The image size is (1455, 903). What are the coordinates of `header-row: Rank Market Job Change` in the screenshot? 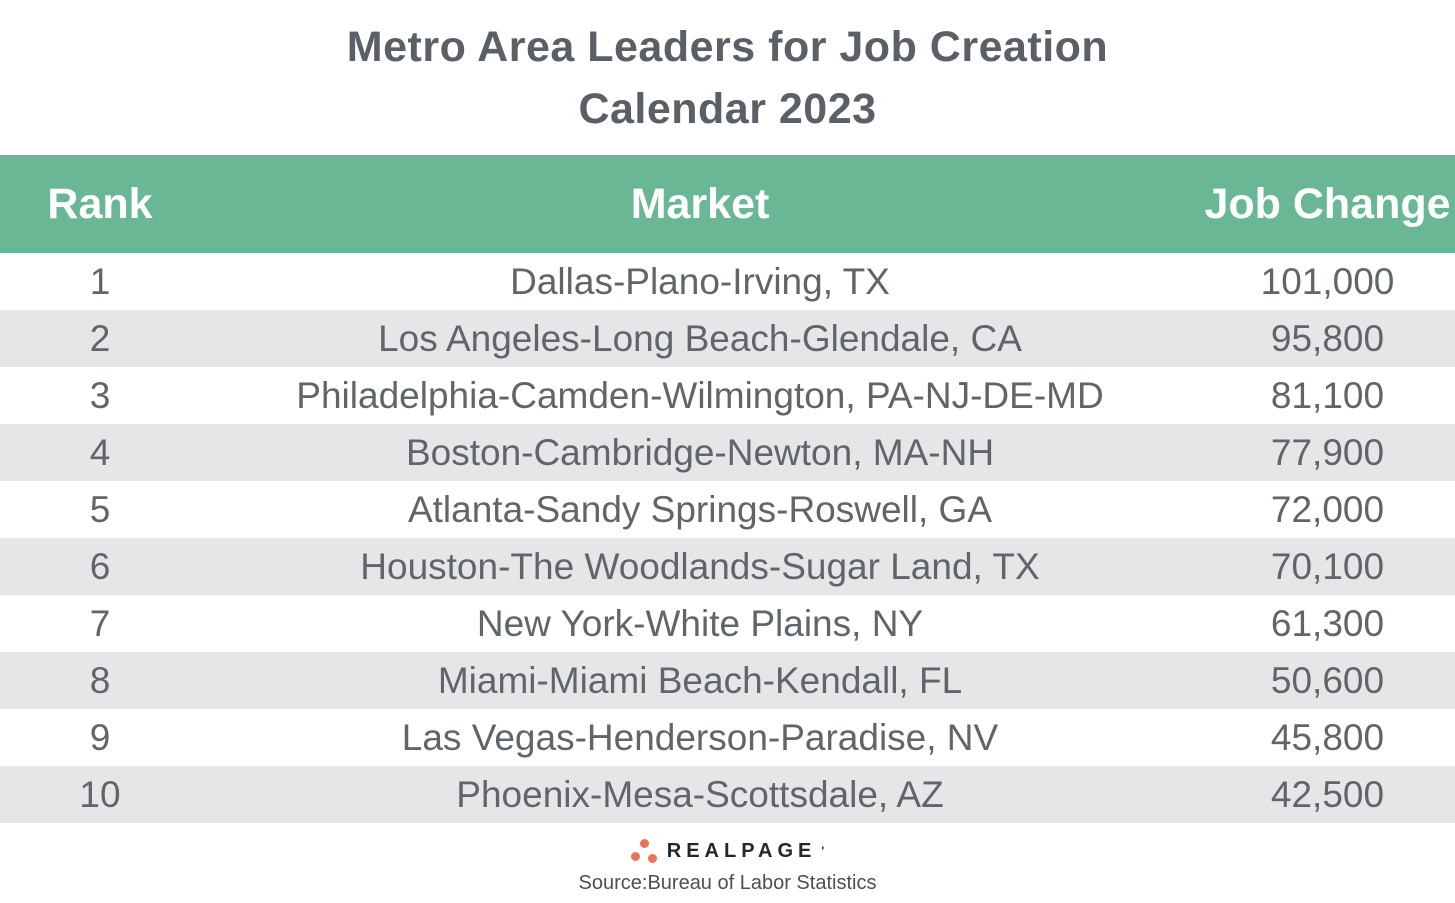 It's located at (727, 204).